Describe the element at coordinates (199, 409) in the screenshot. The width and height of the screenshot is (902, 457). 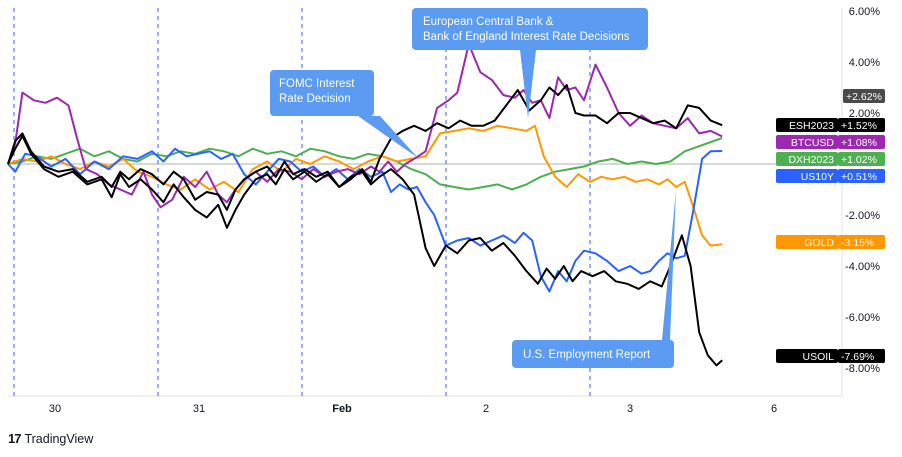
I see `x-tick-label: 31` at that location.